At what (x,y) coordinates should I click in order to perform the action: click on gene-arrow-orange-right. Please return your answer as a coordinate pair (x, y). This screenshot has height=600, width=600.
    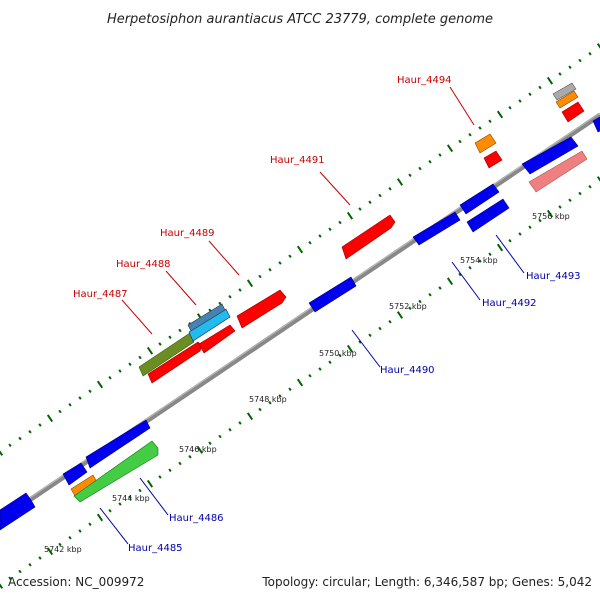
    Looking at the image, I should click on (567, 99).